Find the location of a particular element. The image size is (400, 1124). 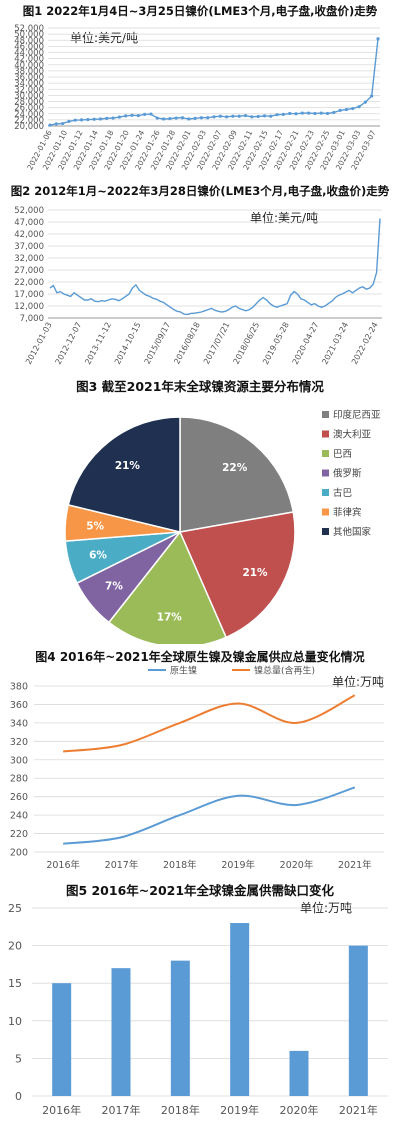

fig5-x-tick-label: 2019年 is located at coordinates (239, 1110).